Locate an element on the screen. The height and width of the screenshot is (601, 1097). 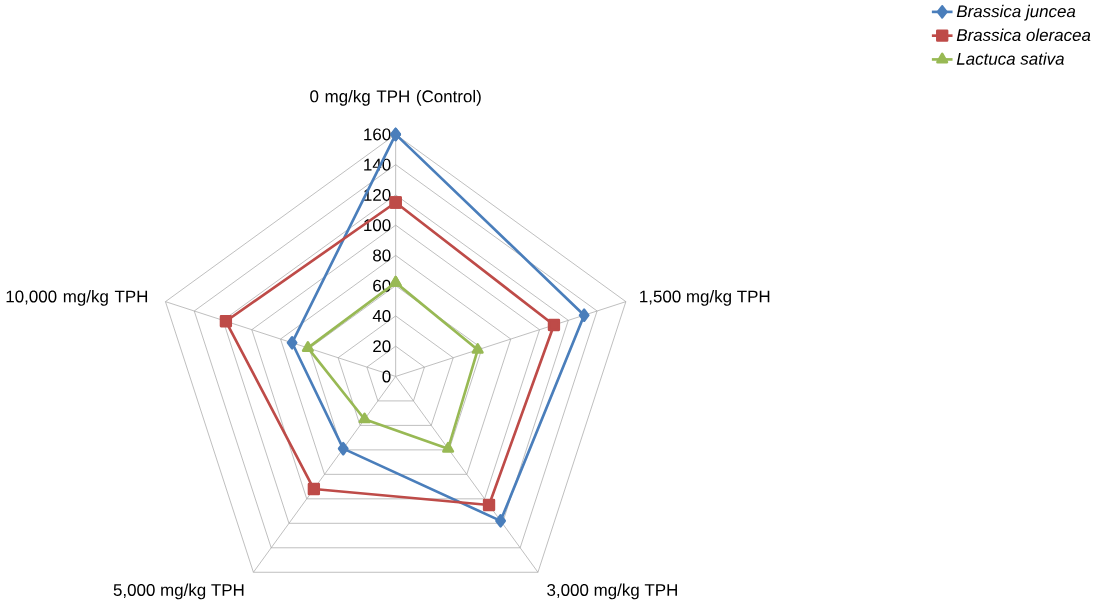
y-tick-label: 80 is located at coordinates (382, 255).